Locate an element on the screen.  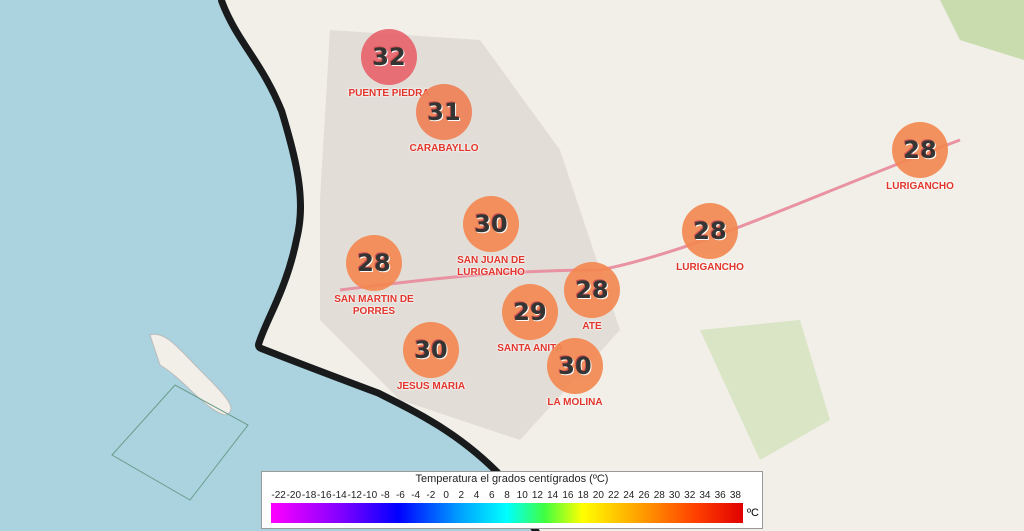
legend-tick: 30 is located at coordinates (674, 495).